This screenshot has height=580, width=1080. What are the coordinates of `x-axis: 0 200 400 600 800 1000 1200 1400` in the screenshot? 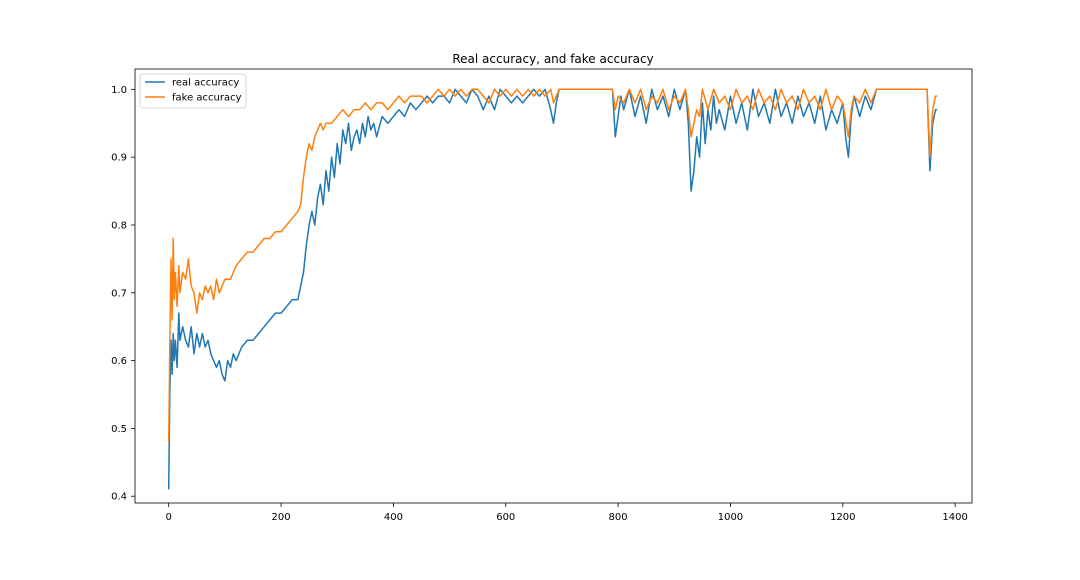 It's located at (567, 513).